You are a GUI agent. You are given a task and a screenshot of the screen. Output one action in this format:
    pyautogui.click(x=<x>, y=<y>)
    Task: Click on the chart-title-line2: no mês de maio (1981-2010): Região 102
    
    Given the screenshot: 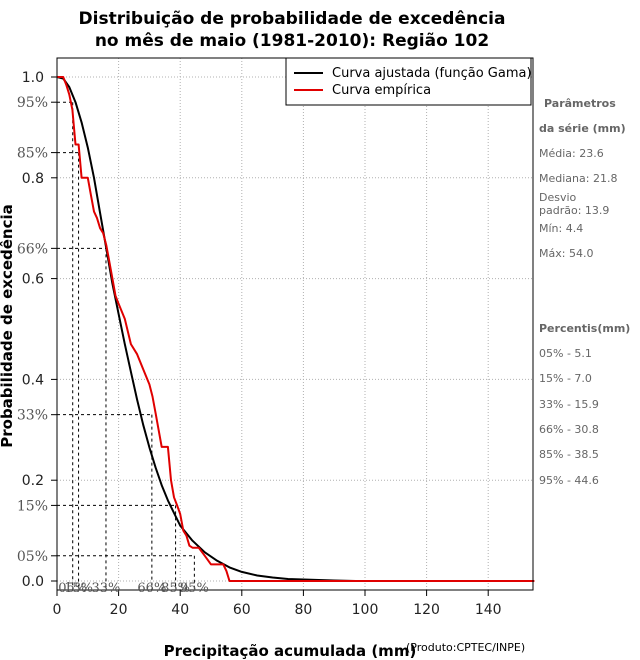 What is the action you would take?
    pyautogui.click(x=292, y=41)
    